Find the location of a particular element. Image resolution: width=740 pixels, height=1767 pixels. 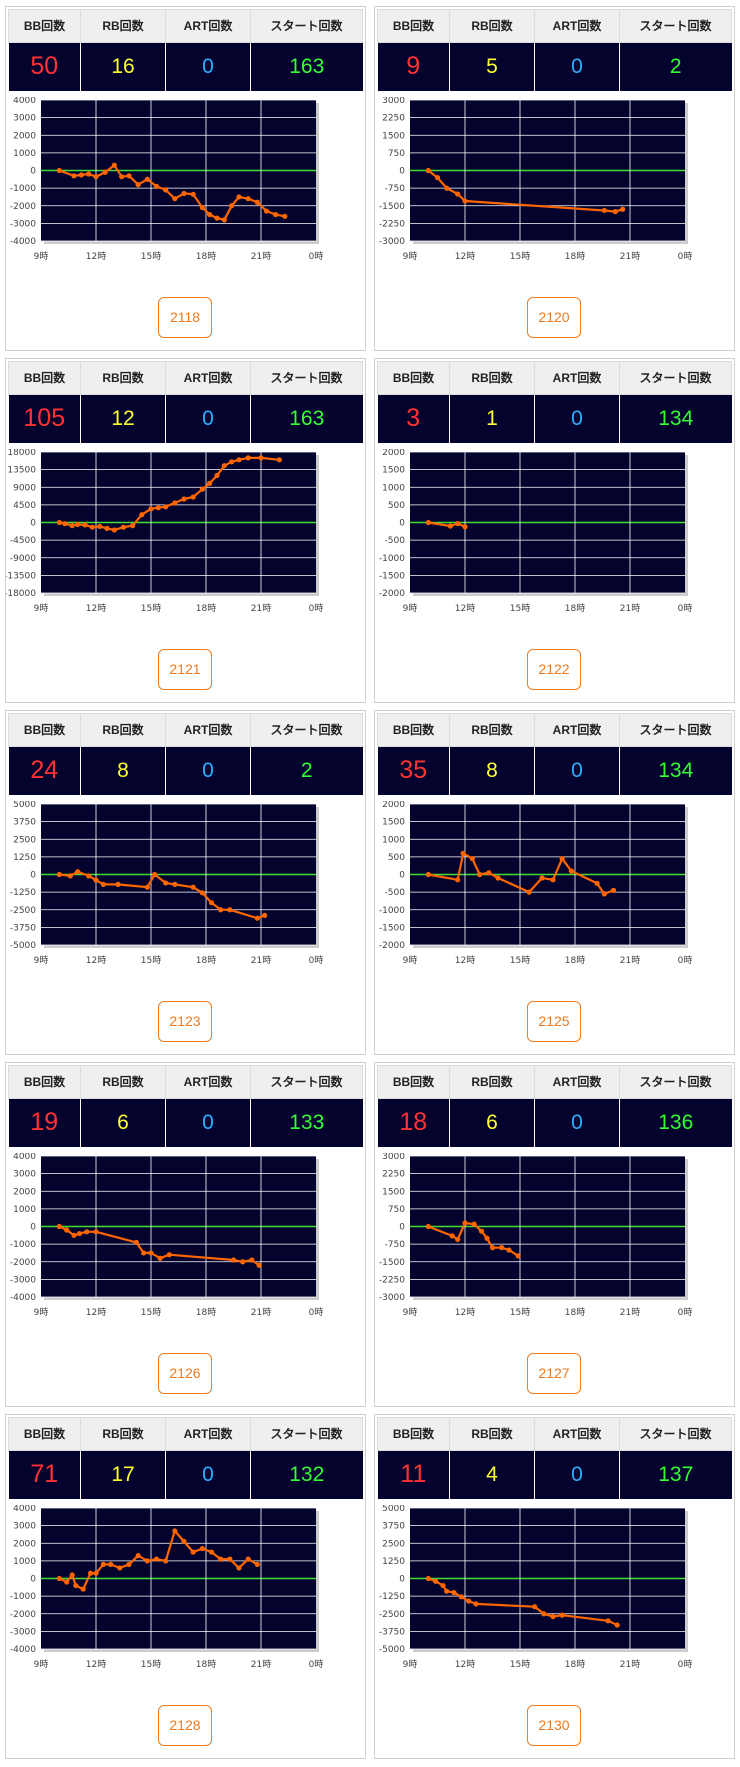

y-tick-label: -1000 is located at coordinates (23, 1597).